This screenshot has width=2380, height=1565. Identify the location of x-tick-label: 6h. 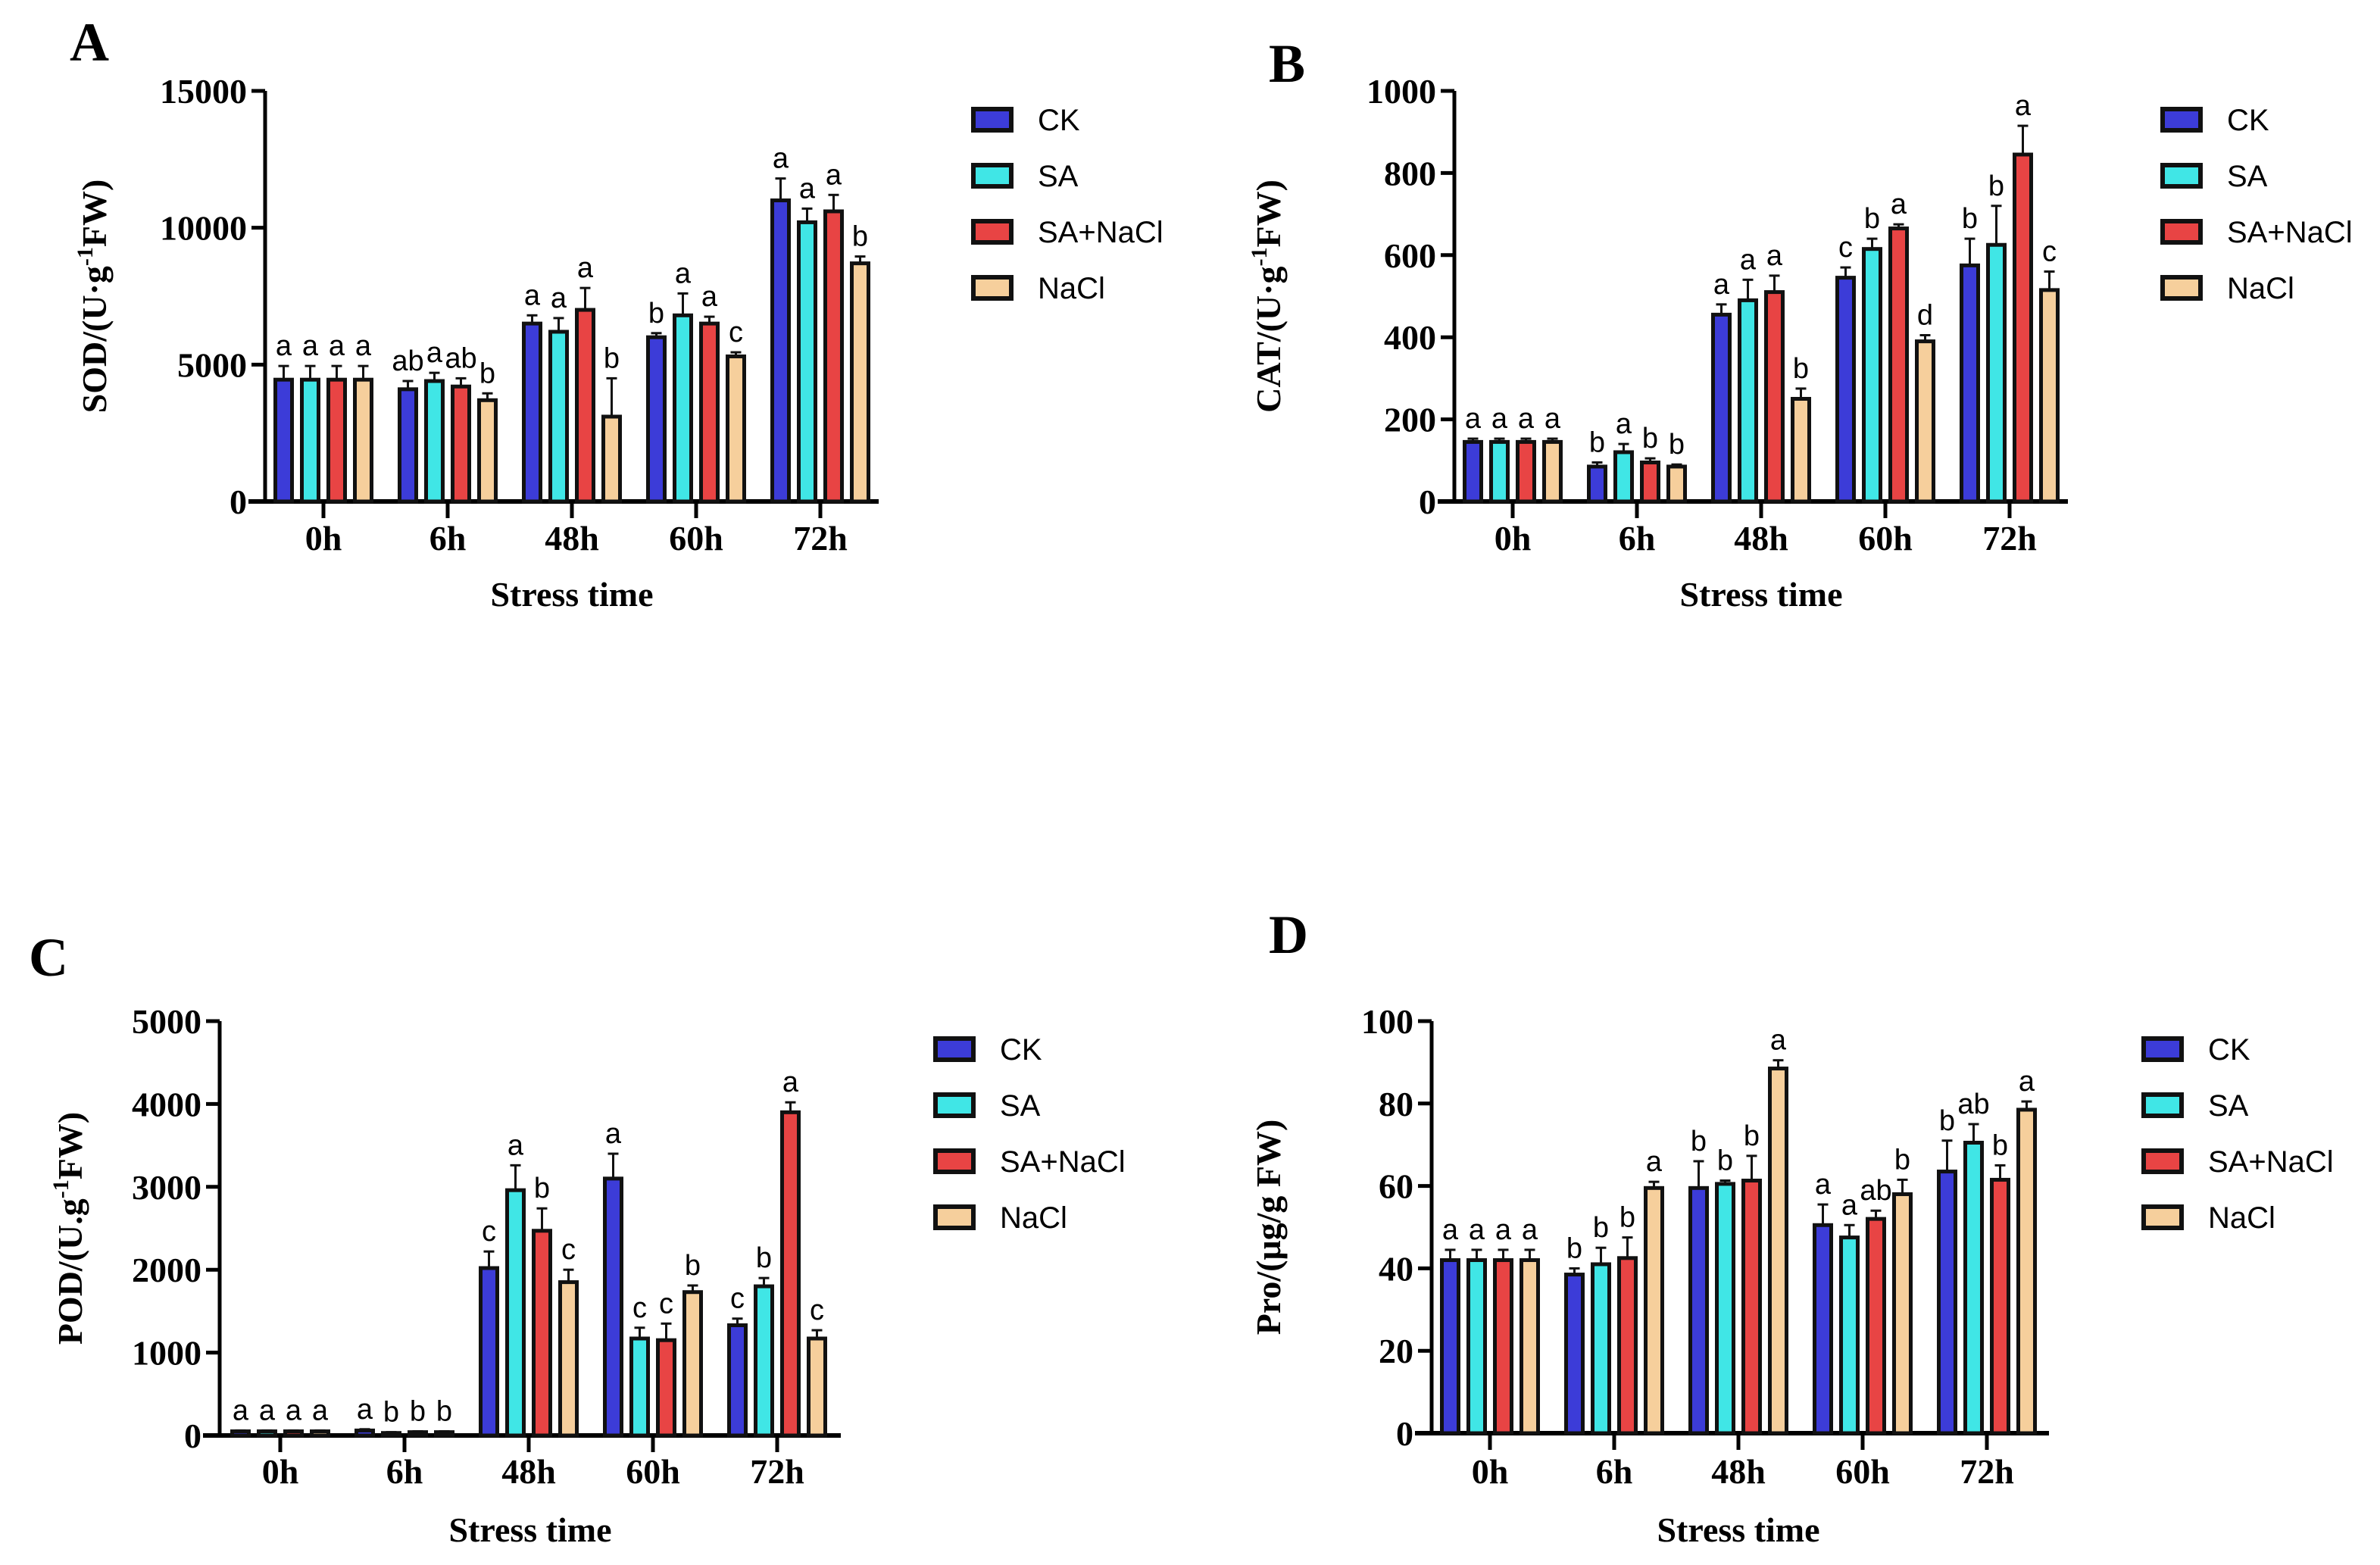
(1637, 538).